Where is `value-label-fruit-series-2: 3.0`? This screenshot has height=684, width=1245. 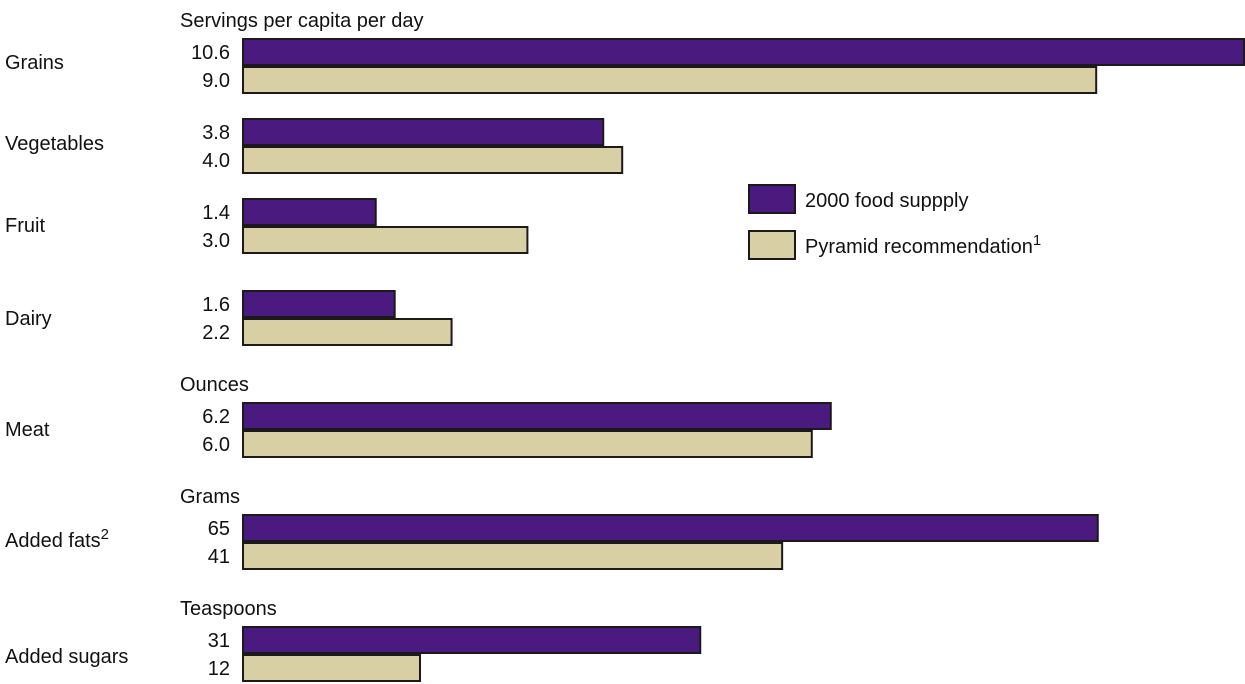 value-label-fruit-series-2: 3.0 is located at coordinates (216, 241).